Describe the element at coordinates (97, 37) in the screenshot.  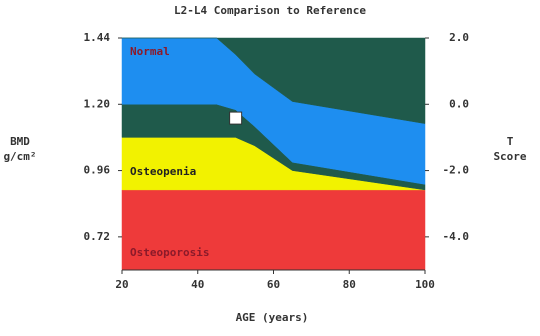
I see `y-tick-label: 1.44` at that location.